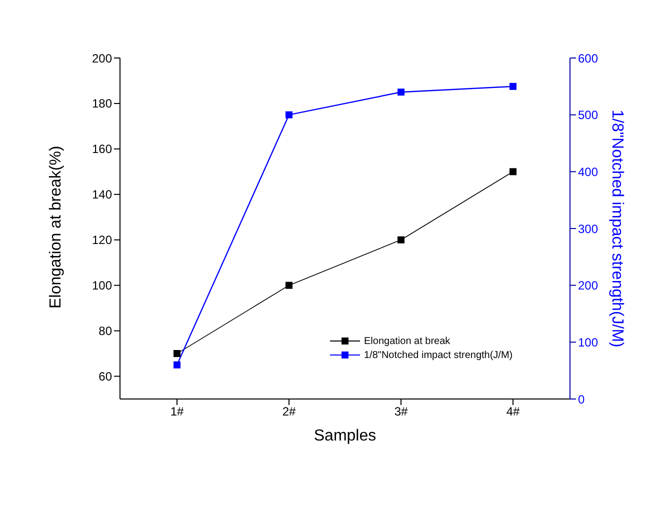 This screenshot has width=666, height=515. What do you see at coordinates (588, 342) in the screenshot?
I see `y2-tick-label: 100` at bounding box center [588, 342].